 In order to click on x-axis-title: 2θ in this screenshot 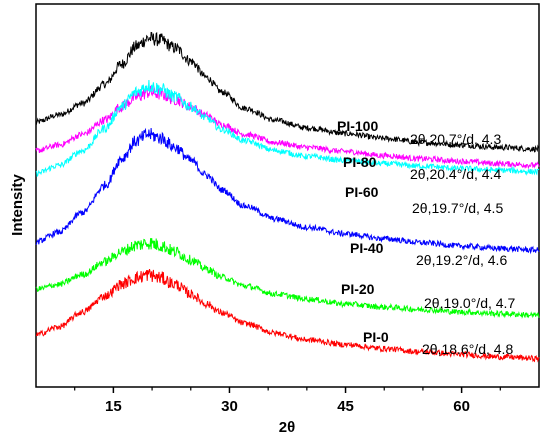, I will do `click(287, 427)`.